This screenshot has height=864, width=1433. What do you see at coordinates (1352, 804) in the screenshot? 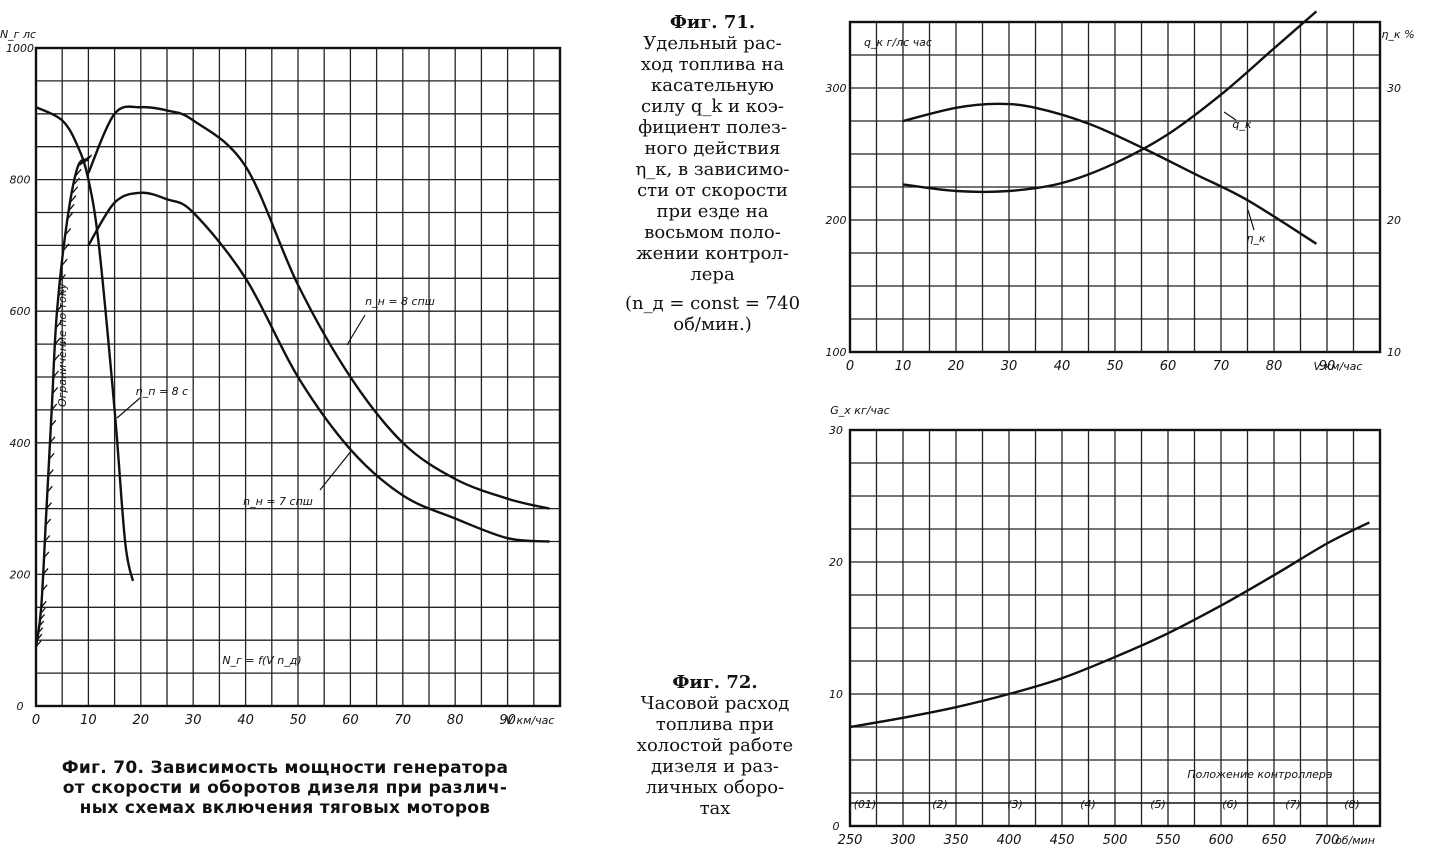
I see `controller-position: (8)` at bounding box center [1352, 804].